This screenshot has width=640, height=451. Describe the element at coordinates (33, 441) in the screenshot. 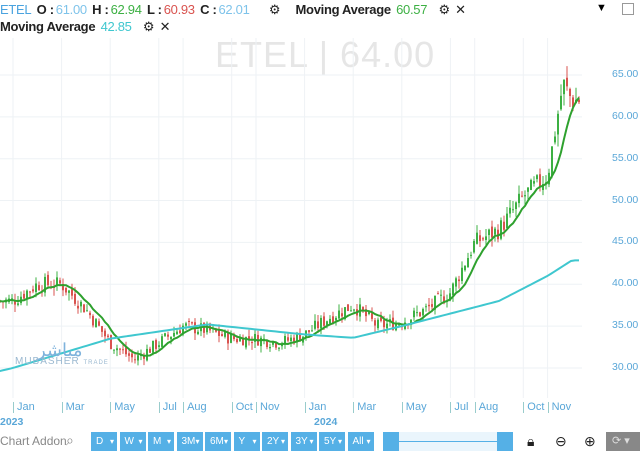

I see `chart-addon-input: Chart Addon` at that location.